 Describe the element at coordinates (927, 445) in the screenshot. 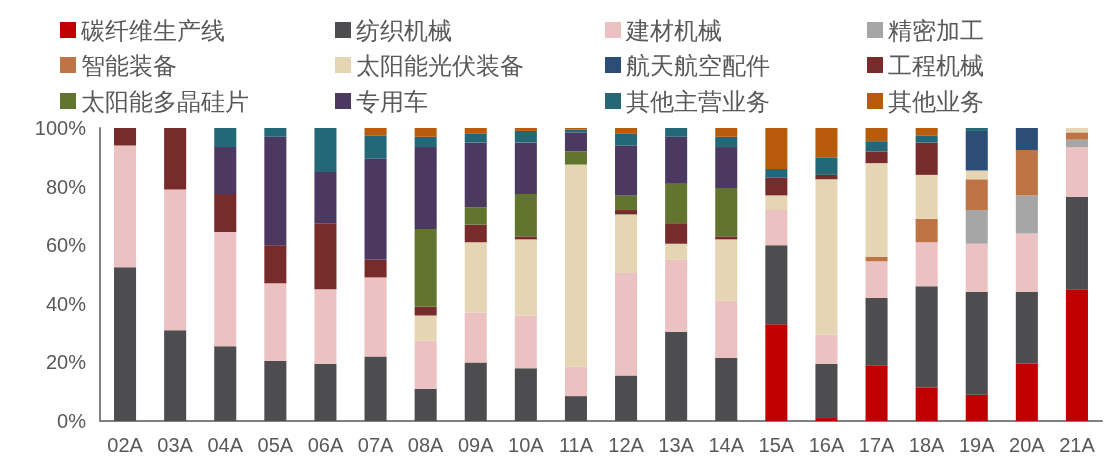

I see `x-tick-label: 18A` at that location.